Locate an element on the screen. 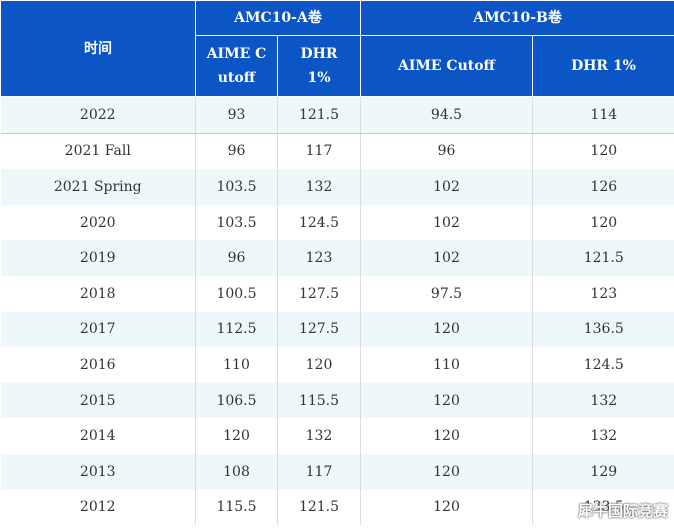 The height and width of the screenshot is (531, 674). cell-a-aime-cutoff: 100.5 is located at coordinates (236, 293).